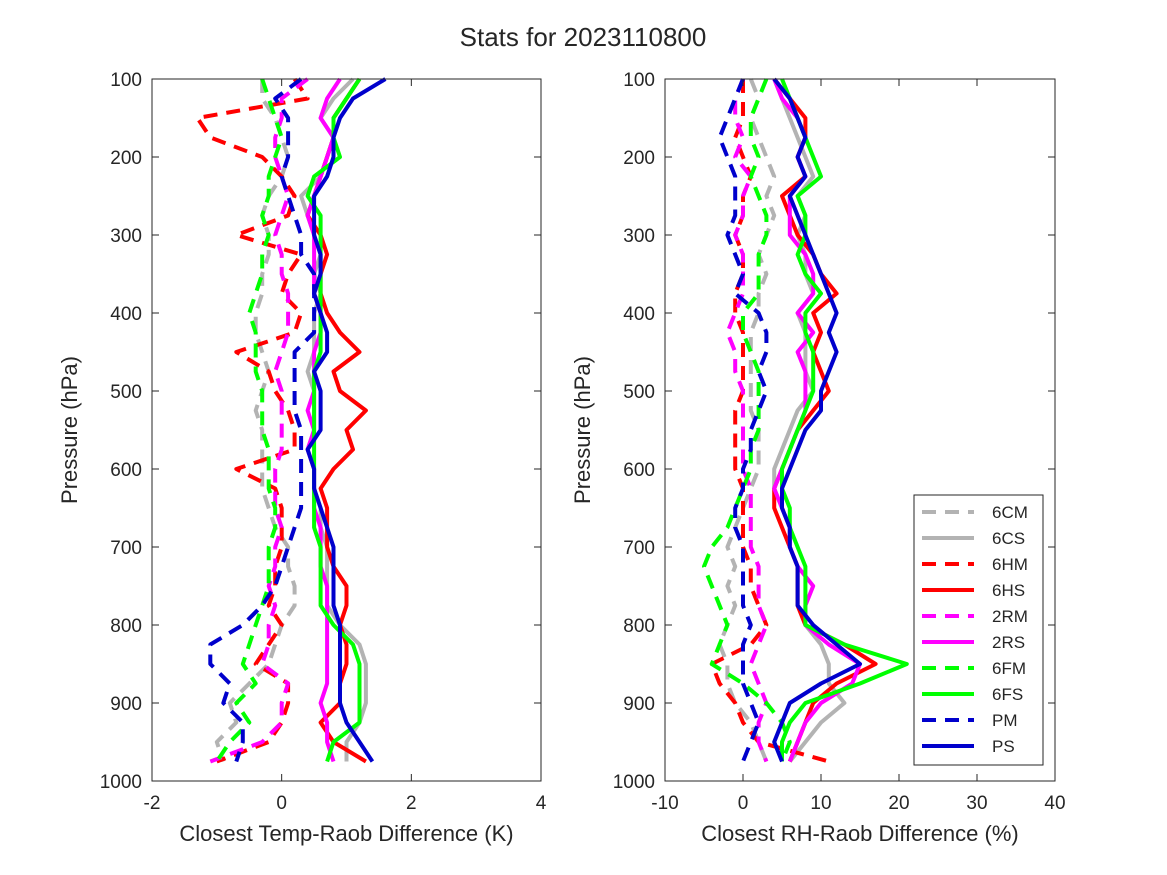  Describe the element at coordinates (541, 803) in the screenshot. I see `x-tick-label: 4` at that location.